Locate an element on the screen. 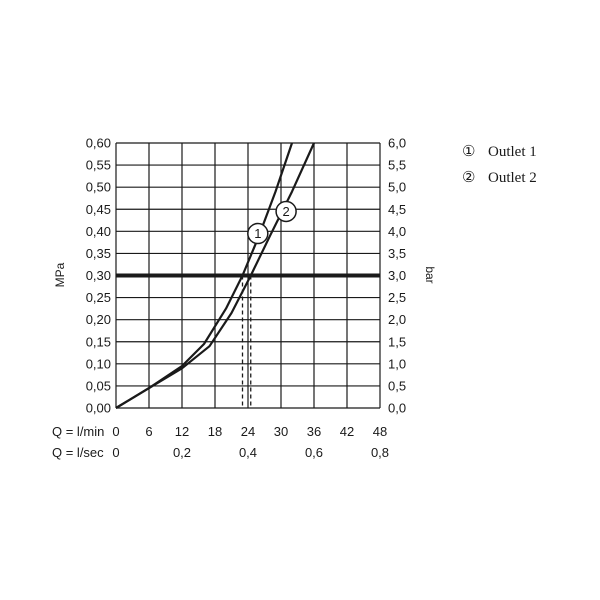  x-axis-lsec-ticks: 0 0,2 0,4 0,6 0,8 is located at coordinates (250, 452).